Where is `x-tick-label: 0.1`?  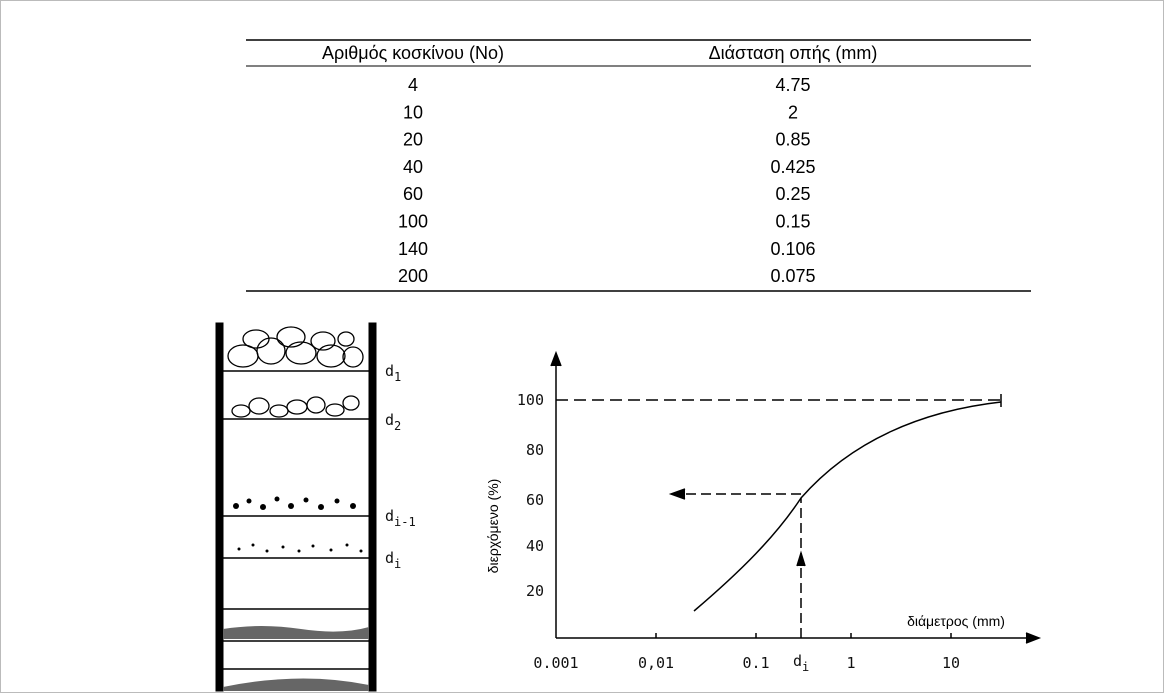 x-tick-label: 0.1 is located at coordinates (755, 663).